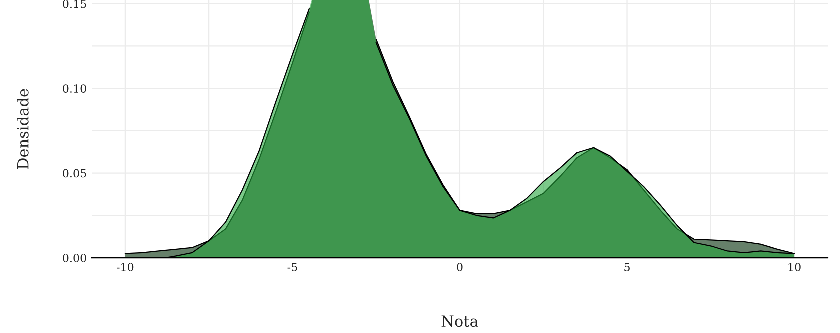 Image resolution: width=840 pixels, height=333 pixels. Describe the element at coordinates (460, 322) in the screenshot. I see `x-axis-title: Nota` at that location.